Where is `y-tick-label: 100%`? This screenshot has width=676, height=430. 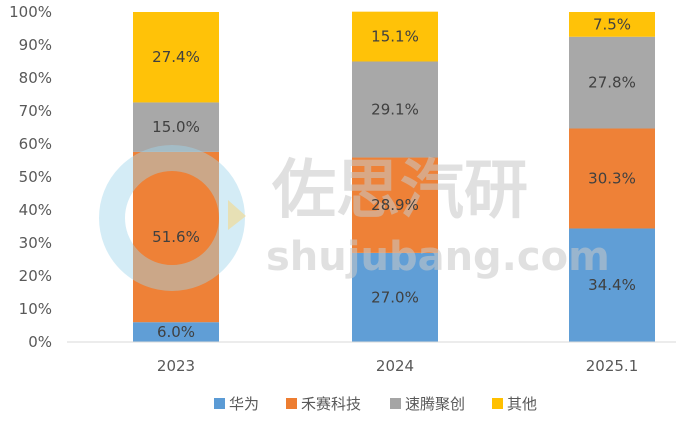
y-tick-label: 100% is located at coordinates (30, 12).